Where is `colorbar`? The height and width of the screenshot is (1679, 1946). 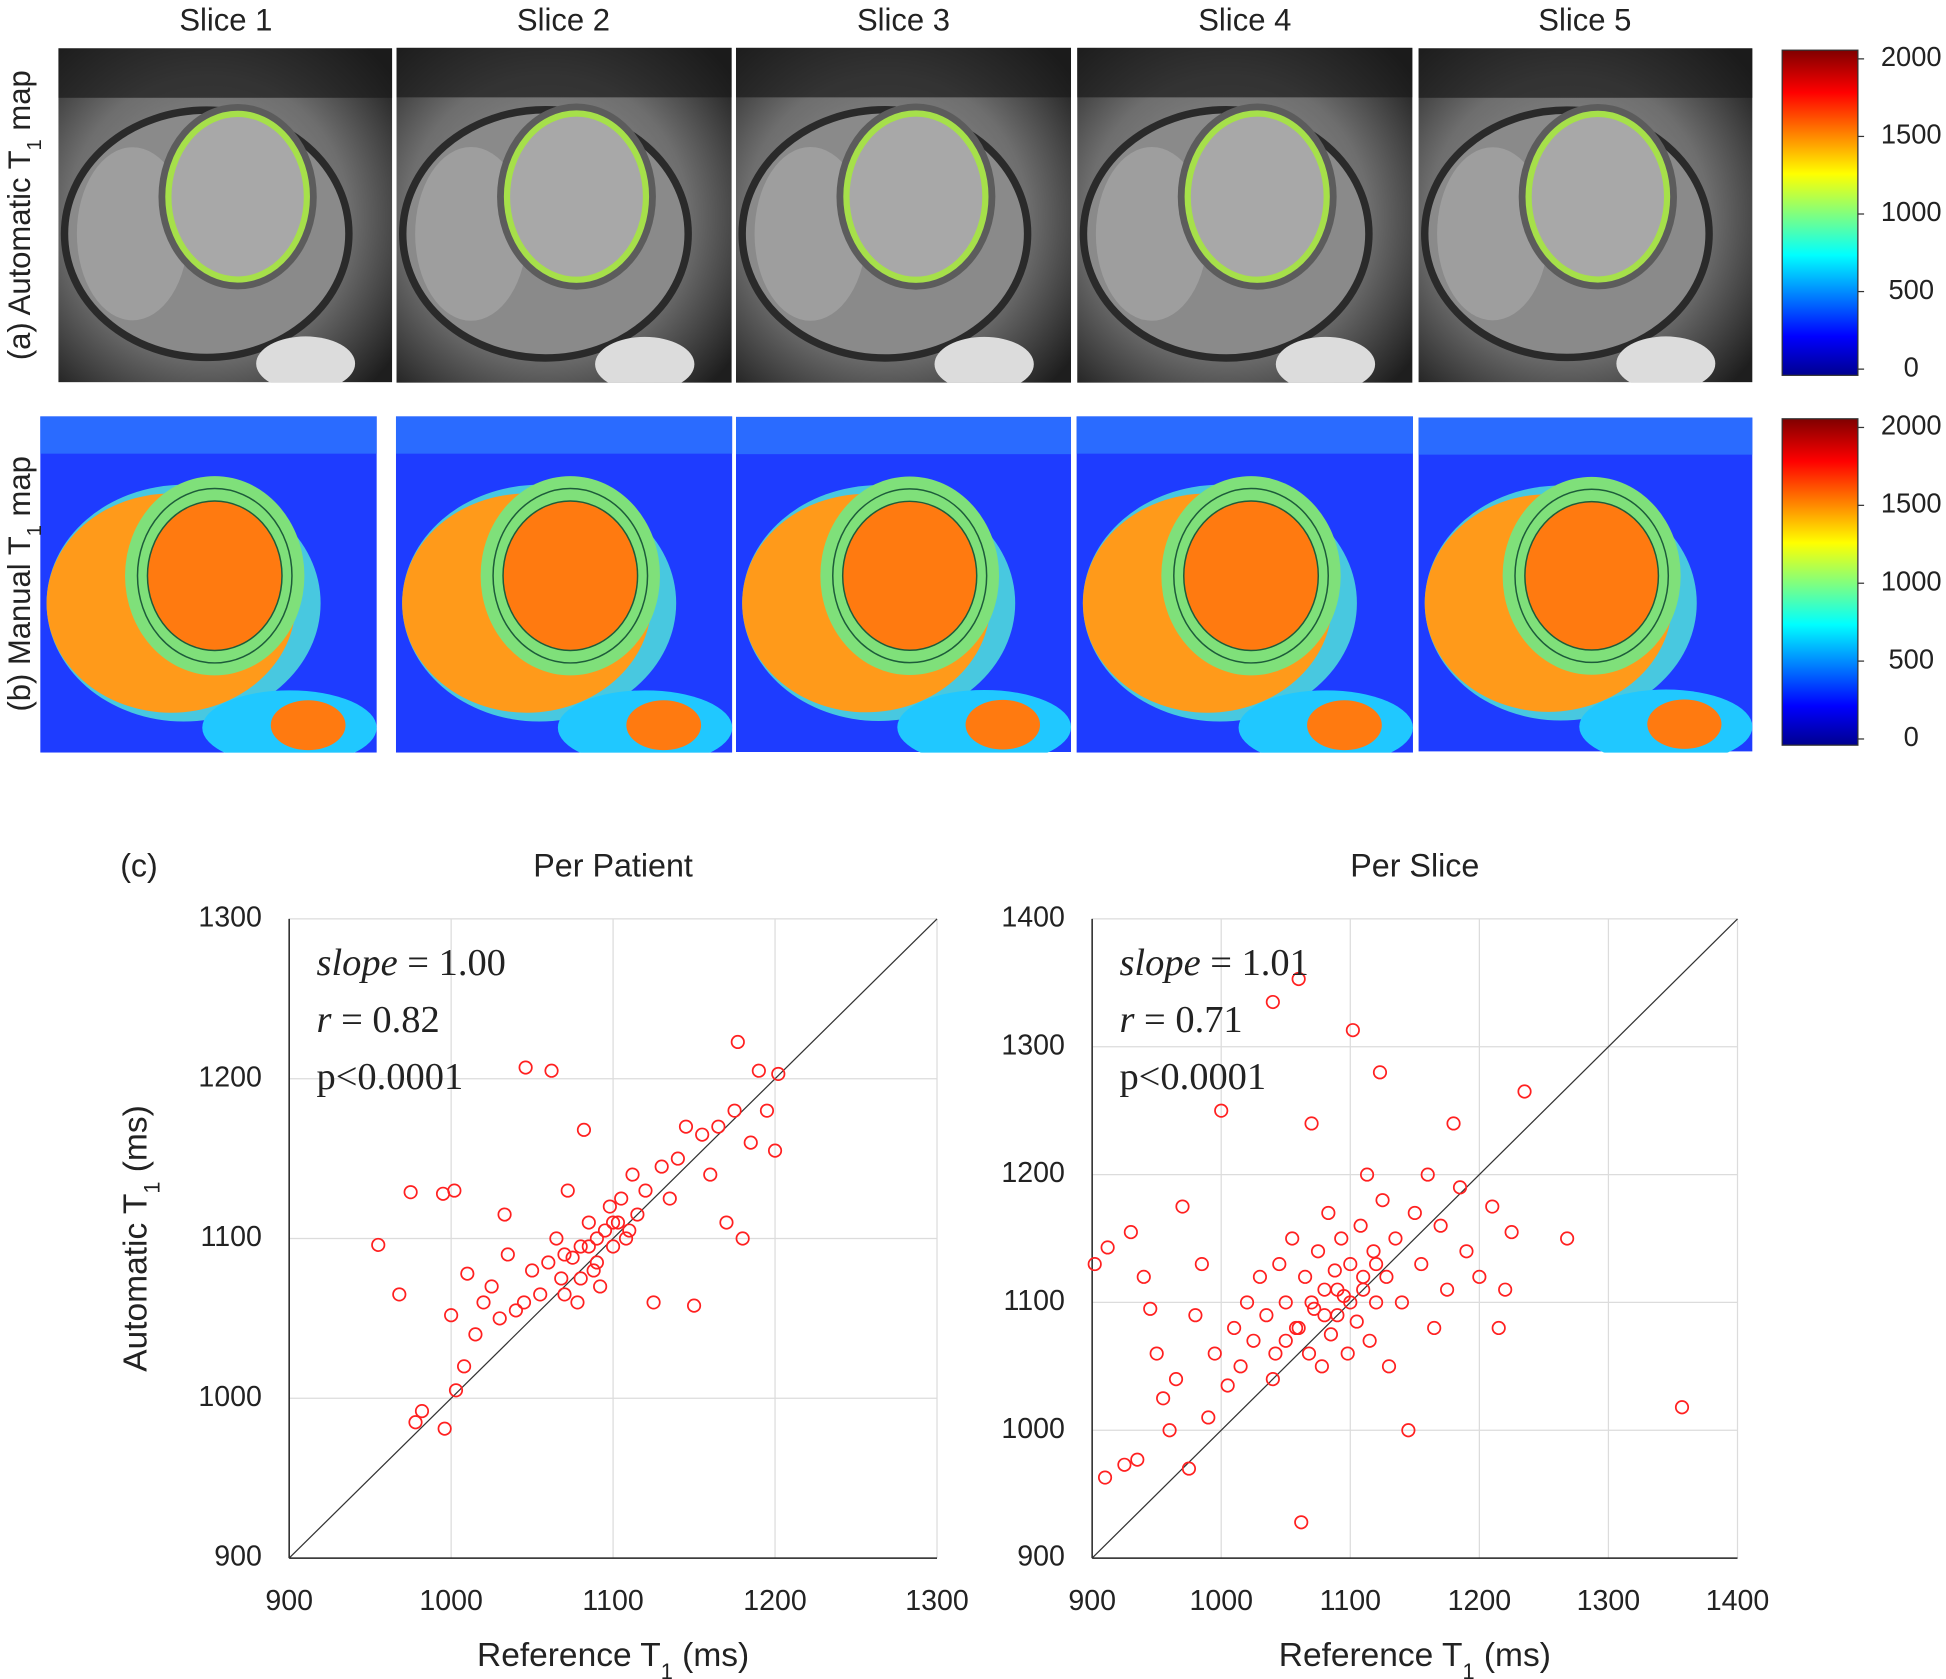
colorbar is located at coordinates (1820, 582).